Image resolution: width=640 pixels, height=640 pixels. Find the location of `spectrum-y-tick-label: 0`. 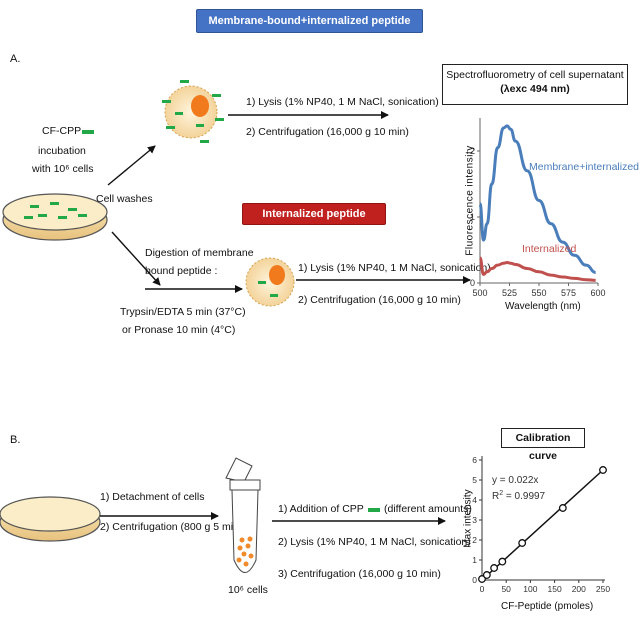

spectrum-y-tick-label: 0 is located at coordinates (472, 283).